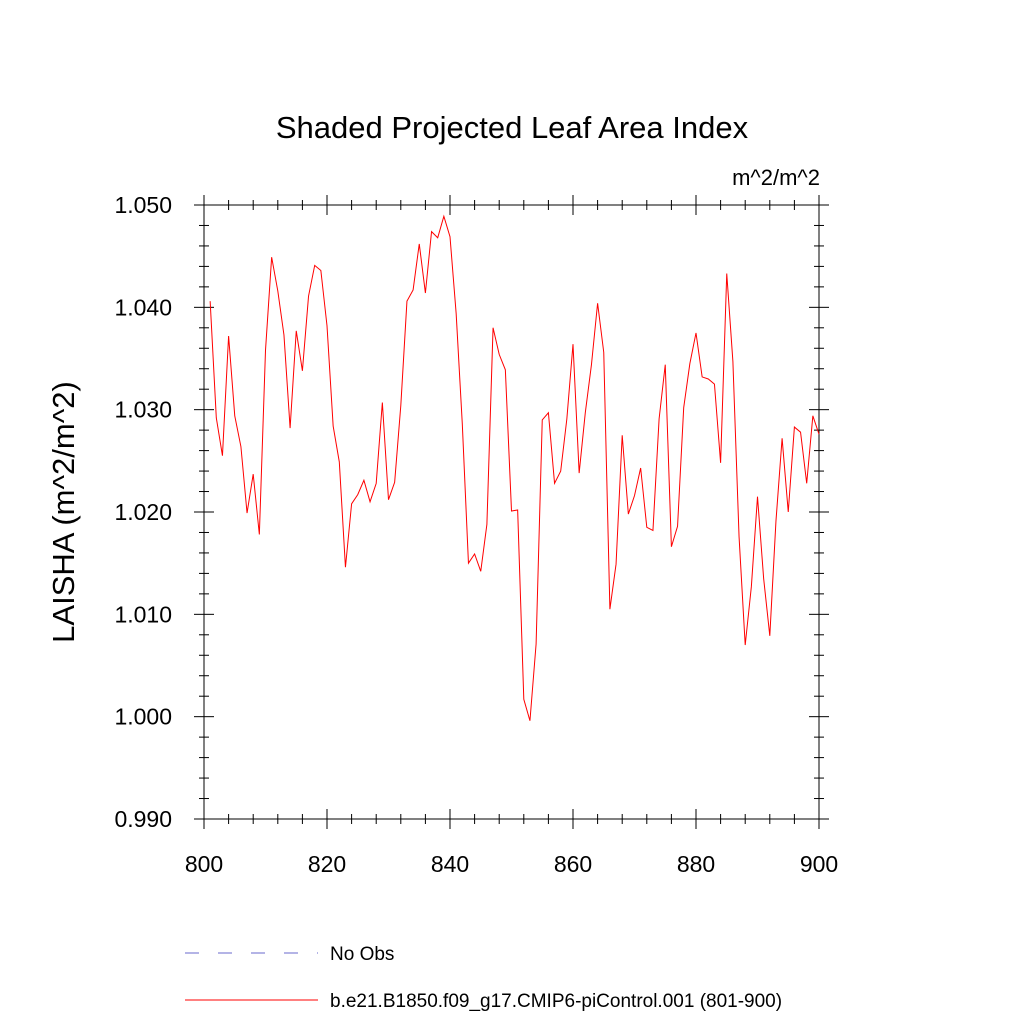 This screenshot has width=1024, height=1024. What do you see at coordinates (696, 864) in the screenshot?
I see `x-tick-label: 880` at bounding box center [696, 864].